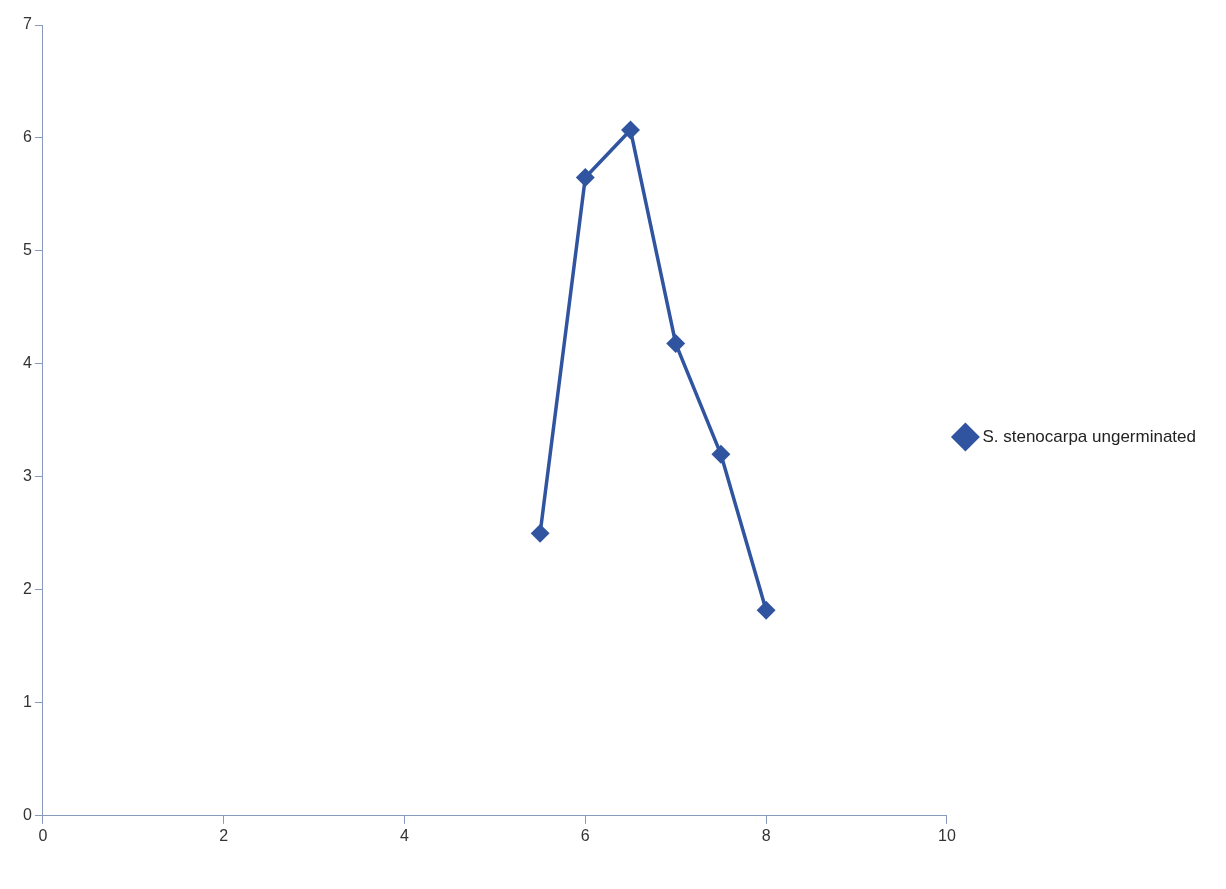  What do you see at coordinates (43, 835) in the screenshot?
I see `x-tick-label: 0` at bounding box center [43, 835].